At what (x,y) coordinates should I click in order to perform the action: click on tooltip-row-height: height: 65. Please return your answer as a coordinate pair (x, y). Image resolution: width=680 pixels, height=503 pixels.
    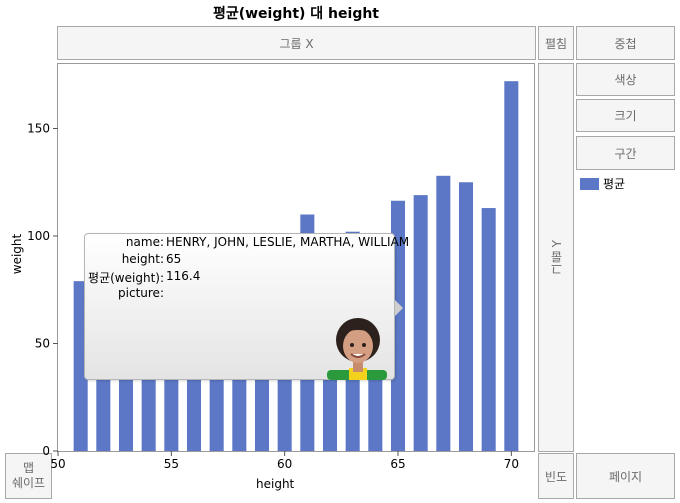
    Looking at the image, I should click on (133, 260).